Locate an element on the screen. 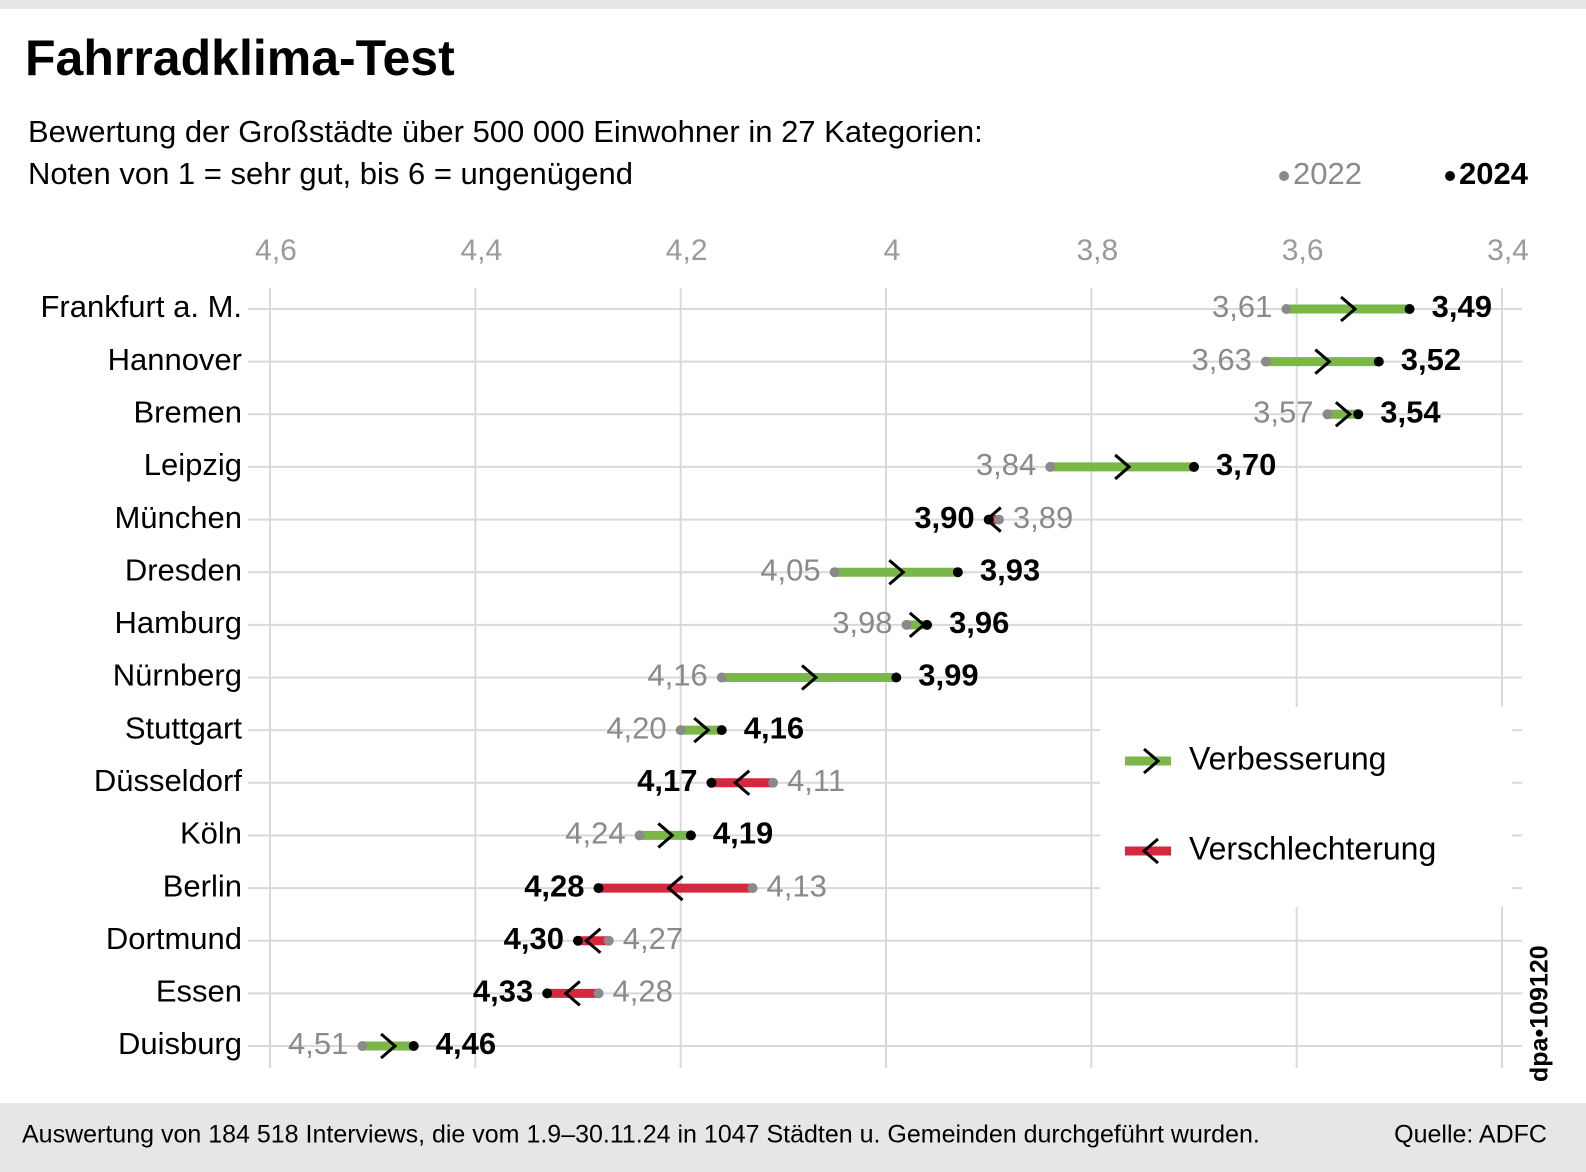 This screenshot has height=1172, width=1586. value-label-2022: 4,16 is located at coordinates (677, 675).